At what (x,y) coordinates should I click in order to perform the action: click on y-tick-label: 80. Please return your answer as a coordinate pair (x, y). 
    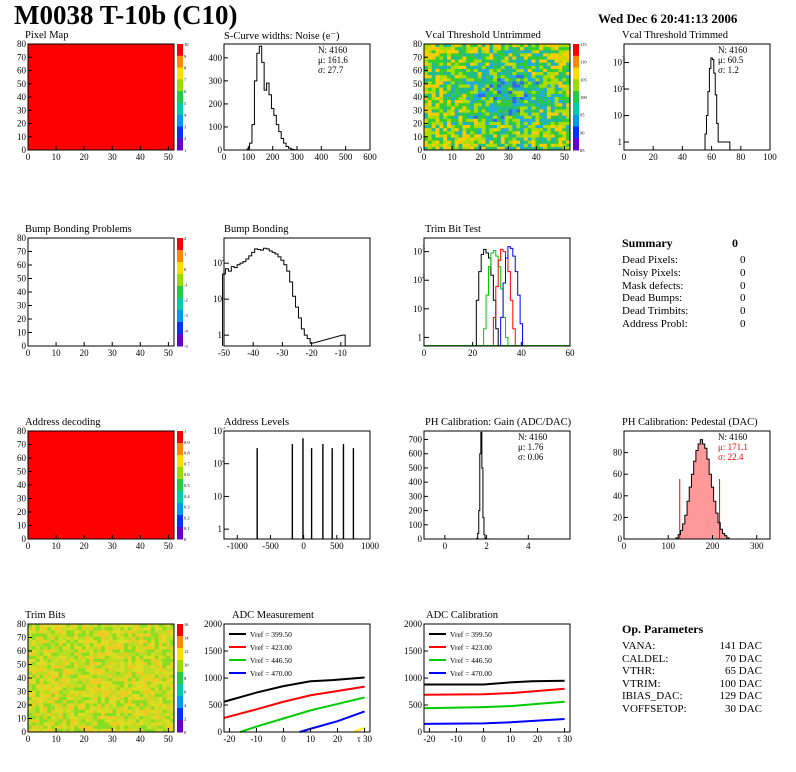
    Looking at the image, I should click on (22, 431).